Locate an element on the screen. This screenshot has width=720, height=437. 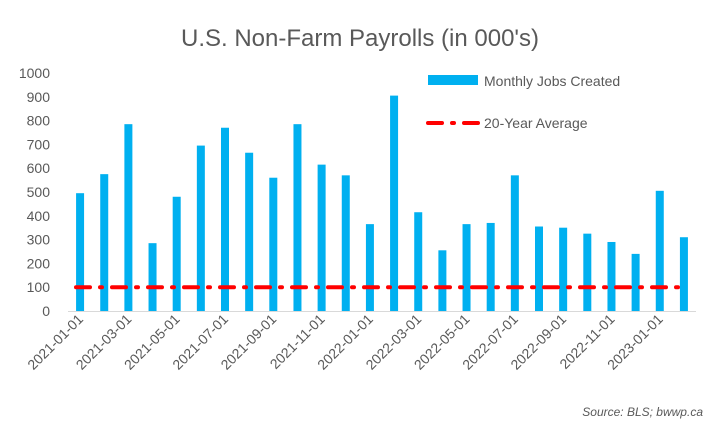
y-tick-label: 200 is located at coordinates (39, 263).